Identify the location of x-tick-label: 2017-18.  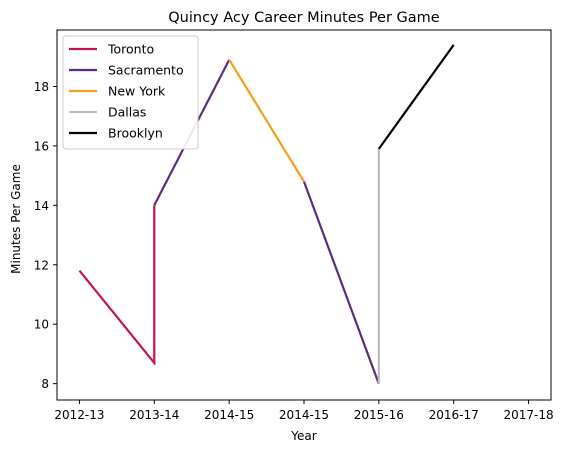
(528, 415).